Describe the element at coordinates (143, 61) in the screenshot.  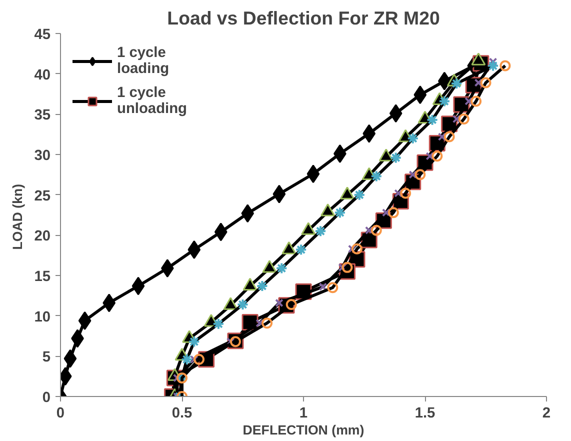
I see `legend-label: 1 cycle loading` at that location.